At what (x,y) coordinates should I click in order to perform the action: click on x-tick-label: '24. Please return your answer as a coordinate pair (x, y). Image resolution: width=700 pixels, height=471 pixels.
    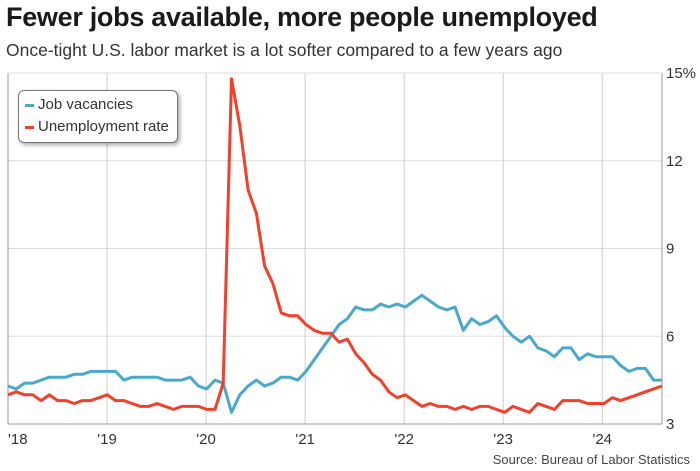
    Looking at the image, I should click on (602, 439).